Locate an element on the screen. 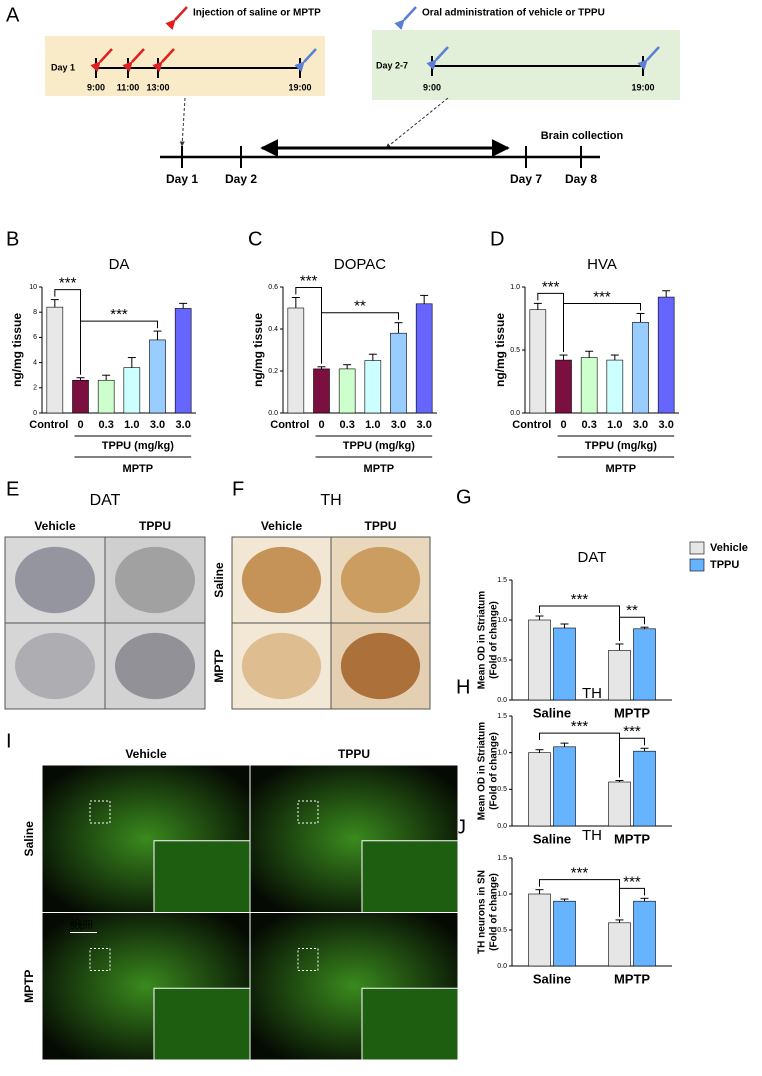 The height and width of the screenshot is (1076, 762). label: Brain collection is located at coordinates (582, 136).